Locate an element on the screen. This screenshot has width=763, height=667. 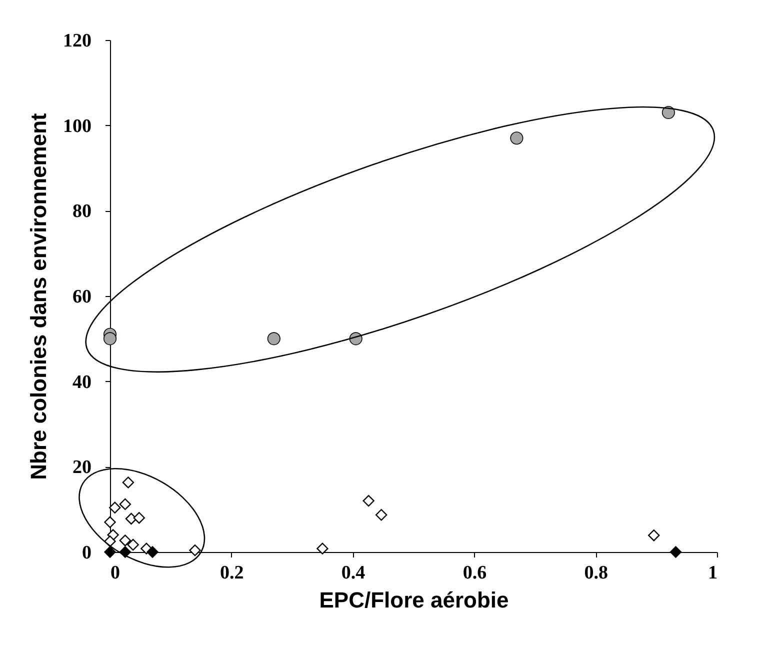
y-tick-label: 80 is located at coordinates (82, 211).